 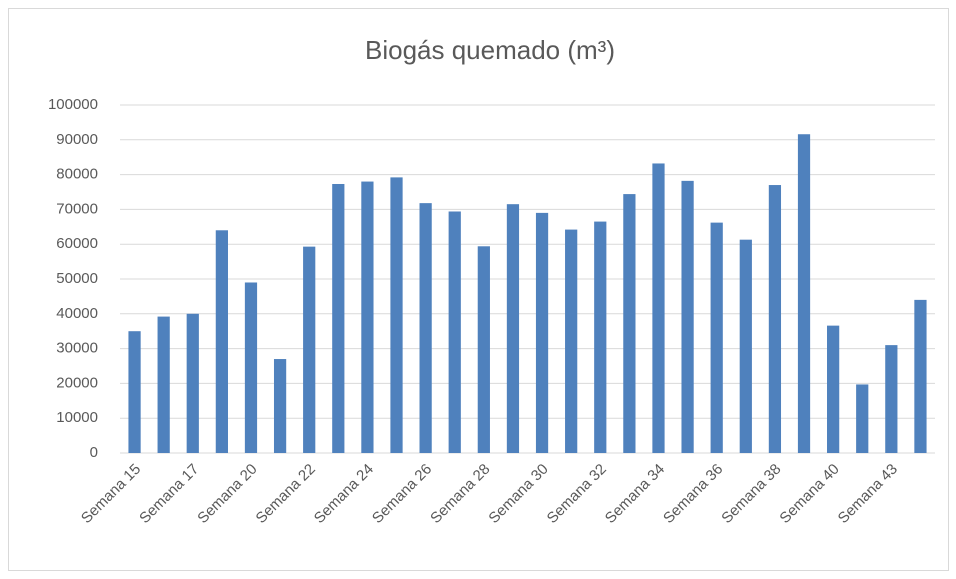 What do you see at coordinates (77, 313) in the screenshot?
I see `y-tick-label: 40000` at bounding box center [77, 313].